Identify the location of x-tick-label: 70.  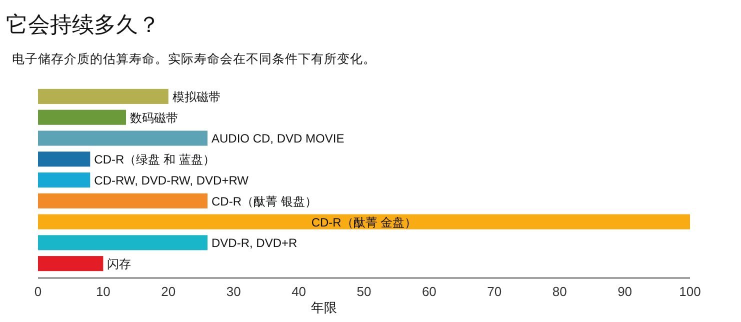
(494, 291).